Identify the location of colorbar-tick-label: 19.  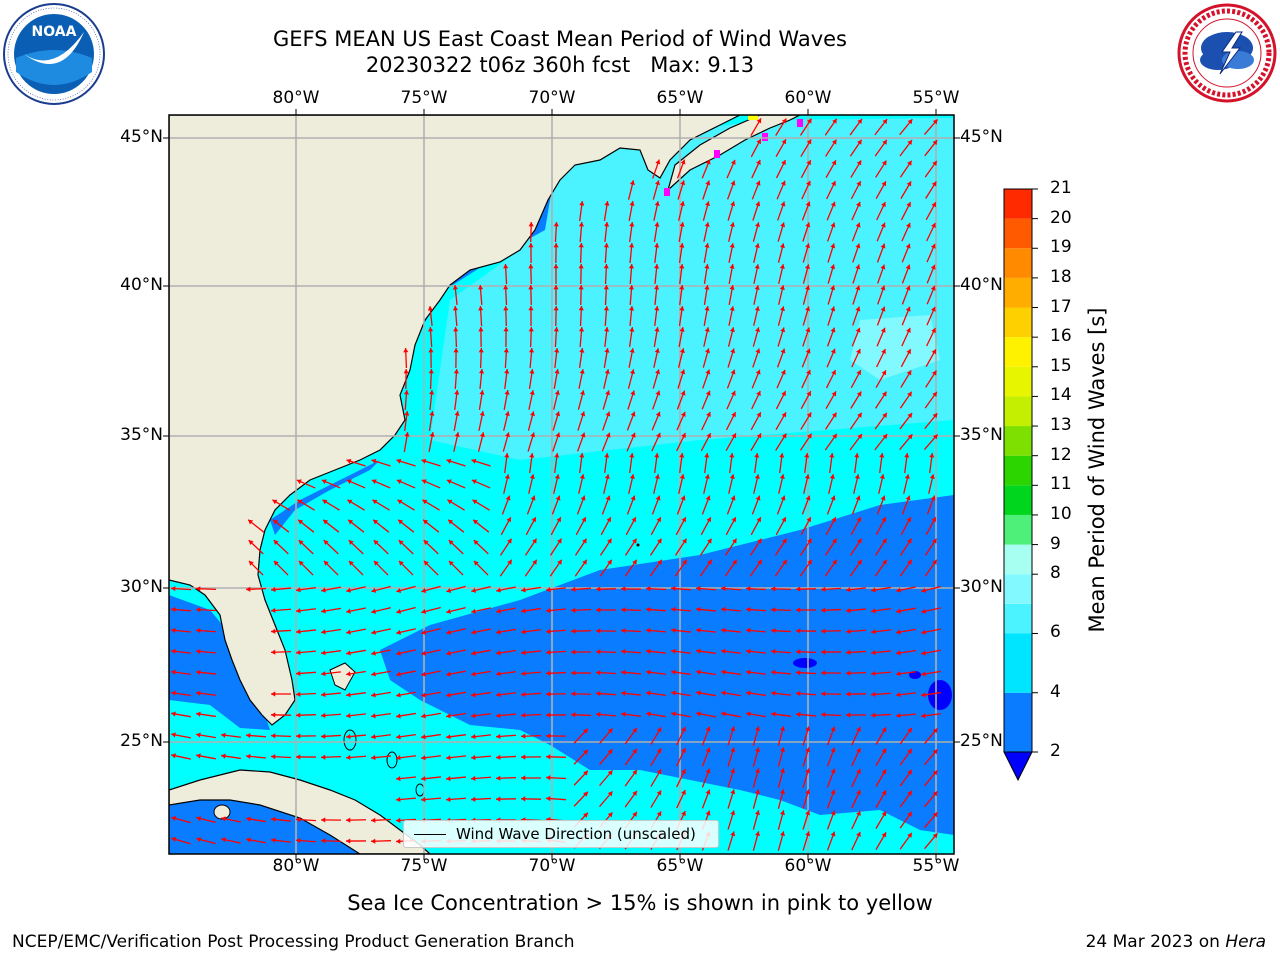
(1061, 247).